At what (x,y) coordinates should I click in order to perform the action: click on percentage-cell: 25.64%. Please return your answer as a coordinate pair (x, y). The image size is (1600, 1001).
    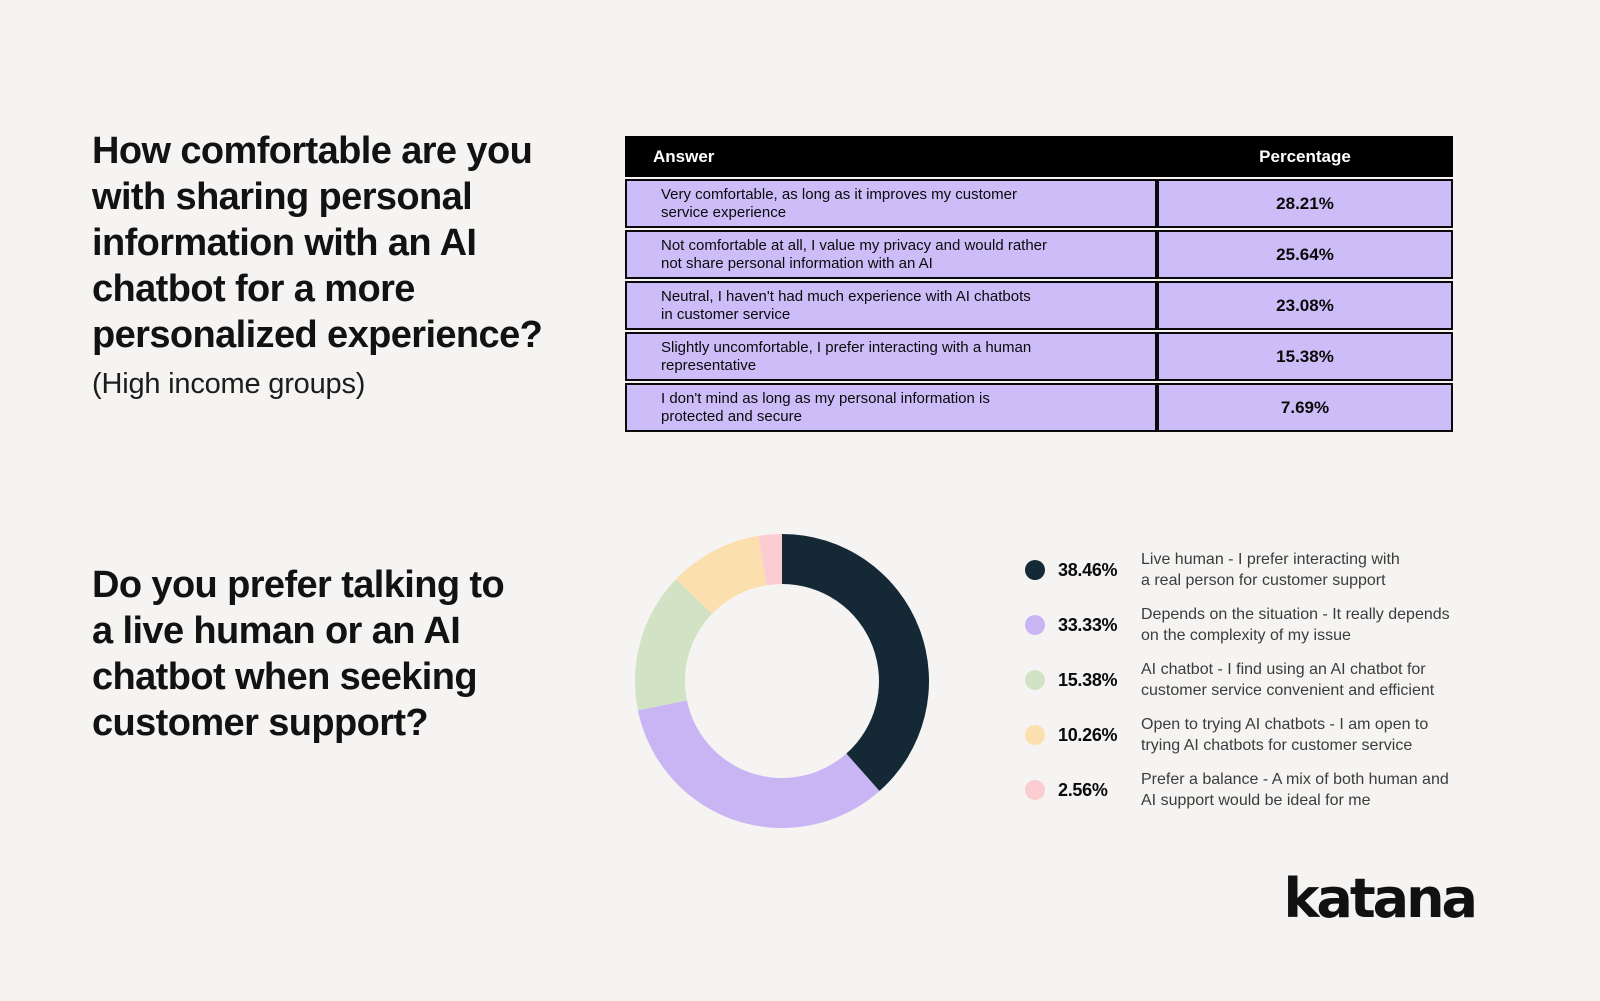
    Looking at the image, I should click on (1305, 254).